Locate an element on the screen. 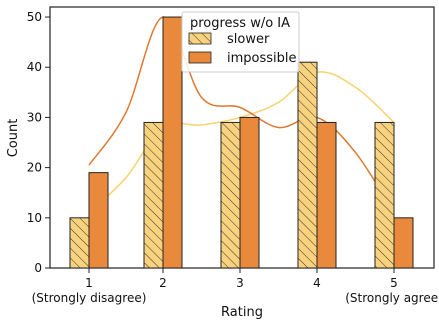  legend: progress w/o IA slower impossible is located at coordinates (240, 42).